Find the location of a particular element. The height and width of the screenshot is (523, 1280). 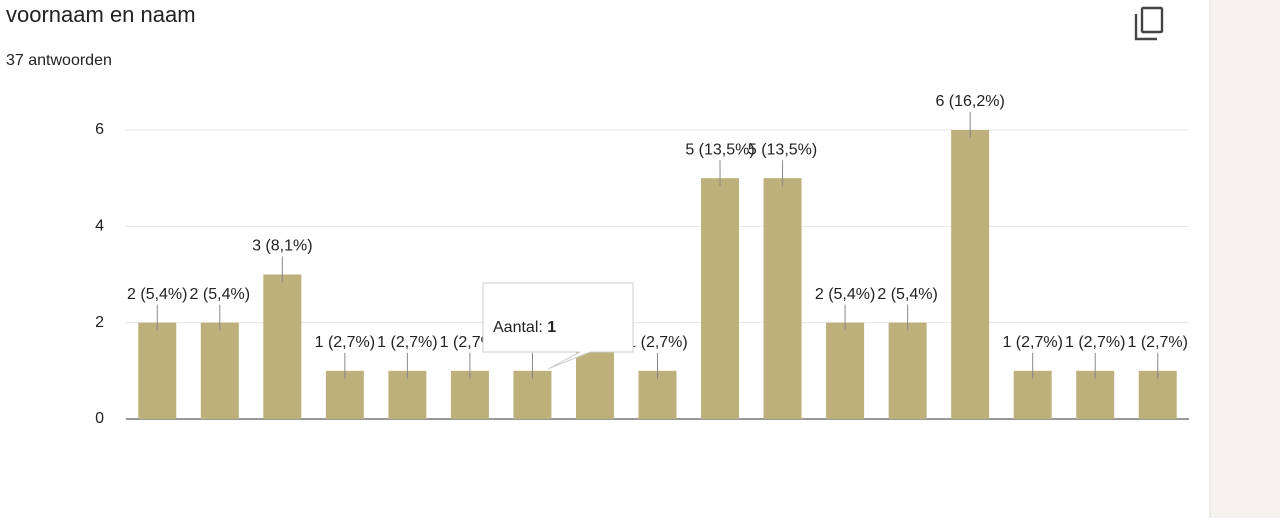

tooltip-value: 1 is located at coordinates (551, 327).